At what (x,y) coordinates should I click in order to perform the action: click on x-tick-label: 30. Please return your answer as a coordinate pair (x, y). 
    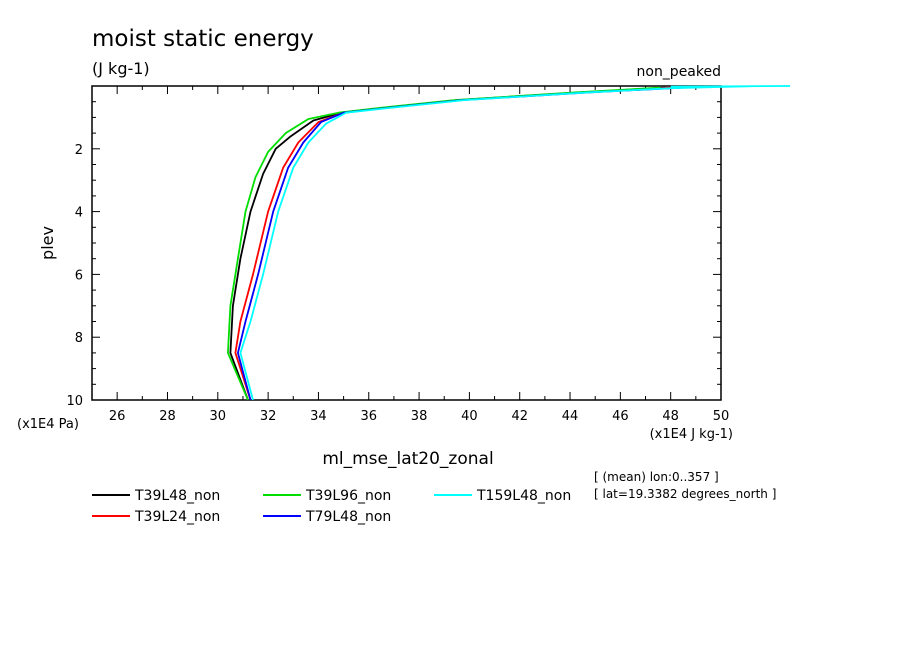
    Looking at the image, I should click on (218, 416).